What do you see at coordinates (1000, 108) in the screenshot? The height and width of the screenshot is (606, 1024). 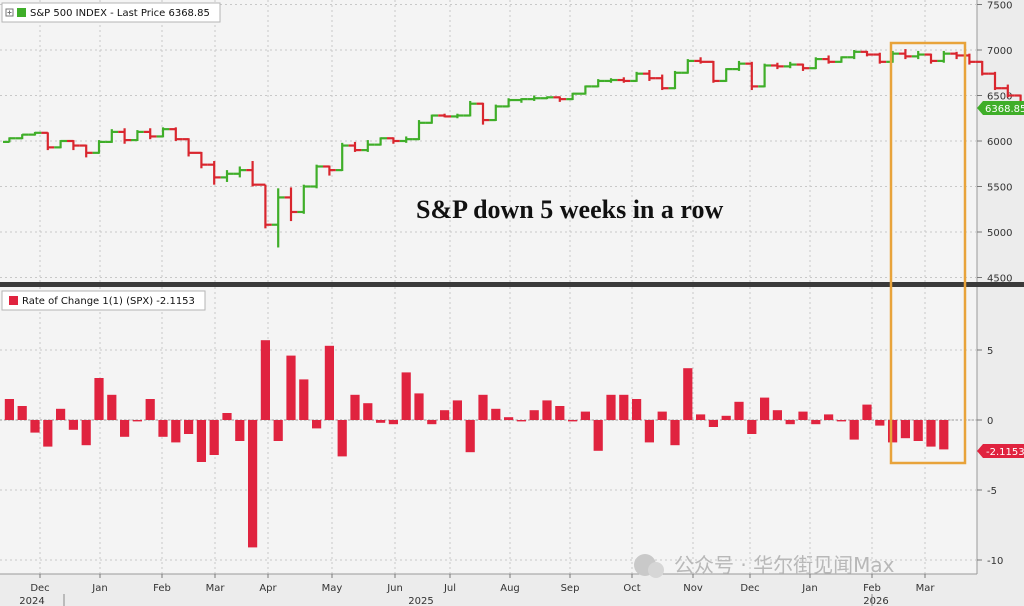 I see `price-last-value-tag: 6368.85` at bounding box center [1000, 108].